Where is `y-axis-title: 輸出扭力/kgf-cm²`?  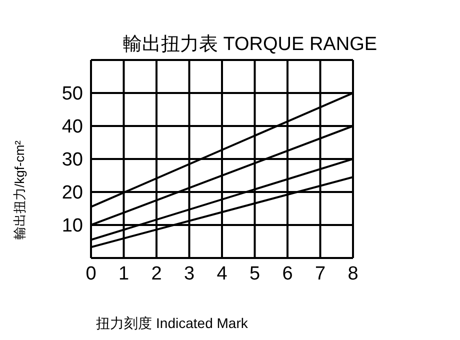
y-axis-title: 輸出扭力/kgf-cm² is located at coordinates (19, 190).